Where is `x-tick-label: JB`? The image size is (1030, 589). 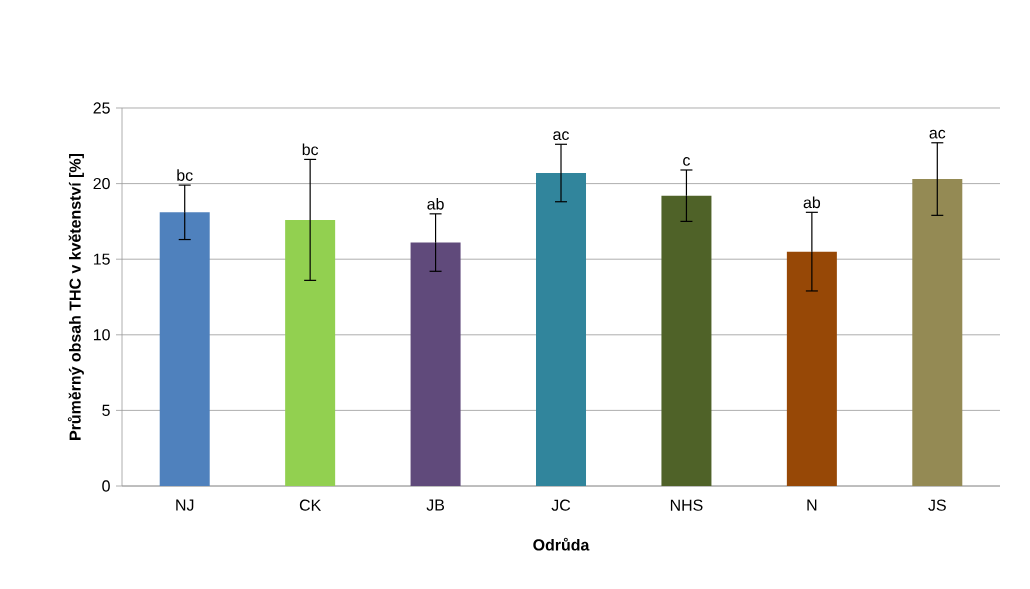 x-tick-label: JB is located at coordinates (435, 505).